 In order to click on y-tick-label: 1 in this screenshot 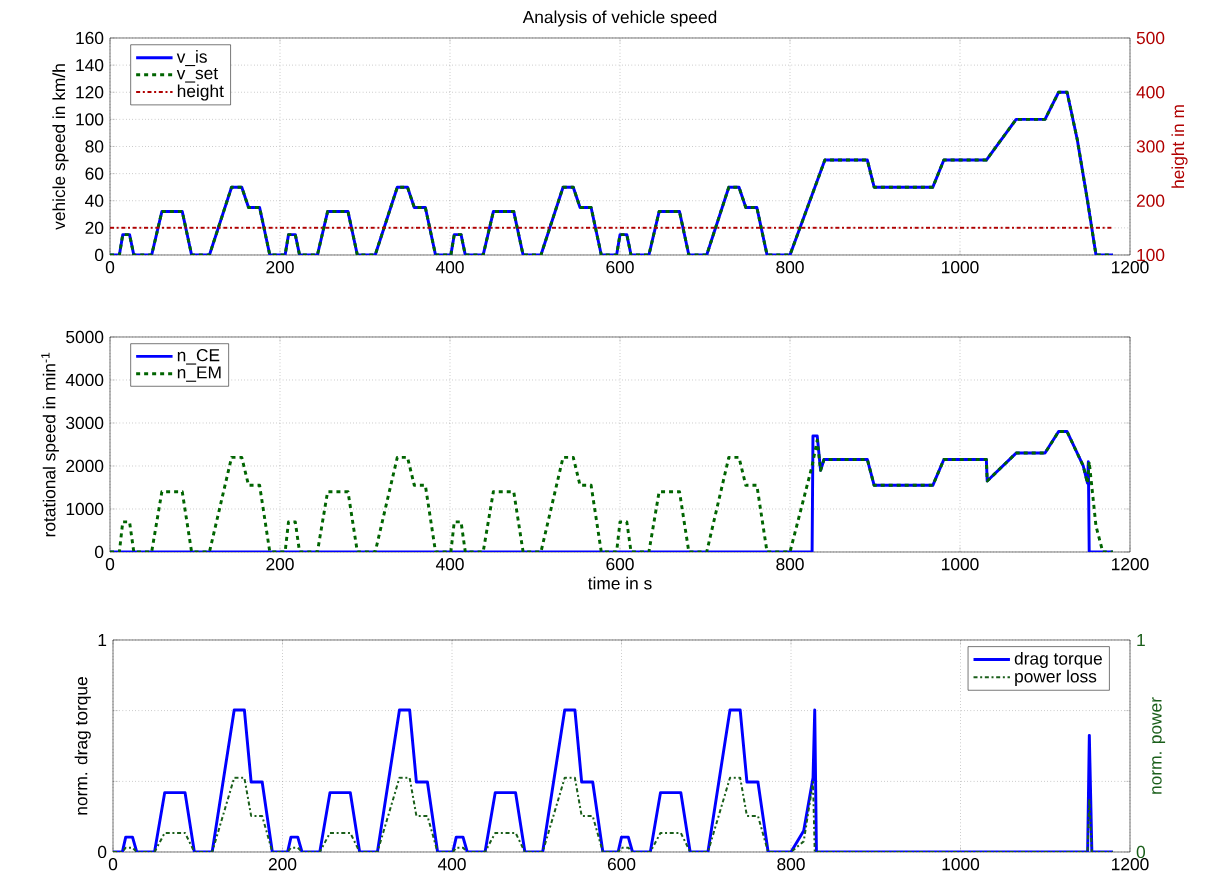, I will do `click(102, 640)`.